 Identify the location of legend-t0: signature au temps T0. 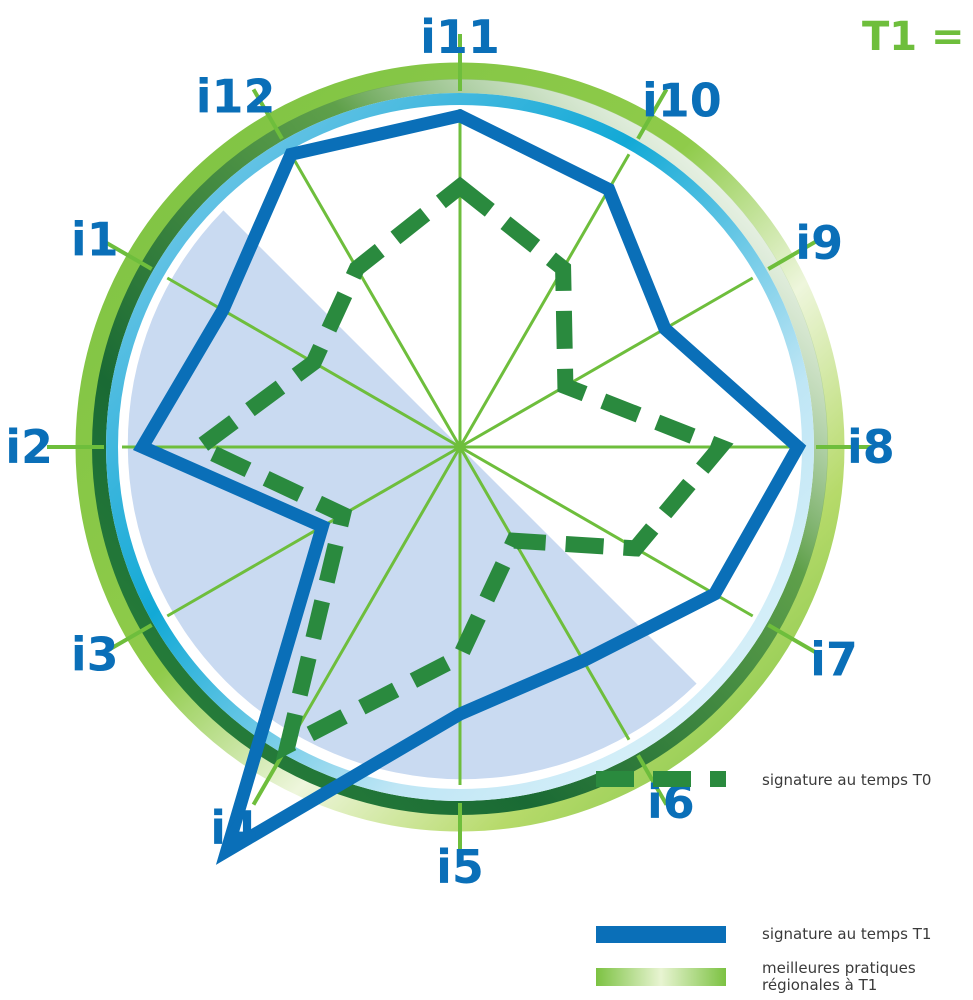
(763, 780).